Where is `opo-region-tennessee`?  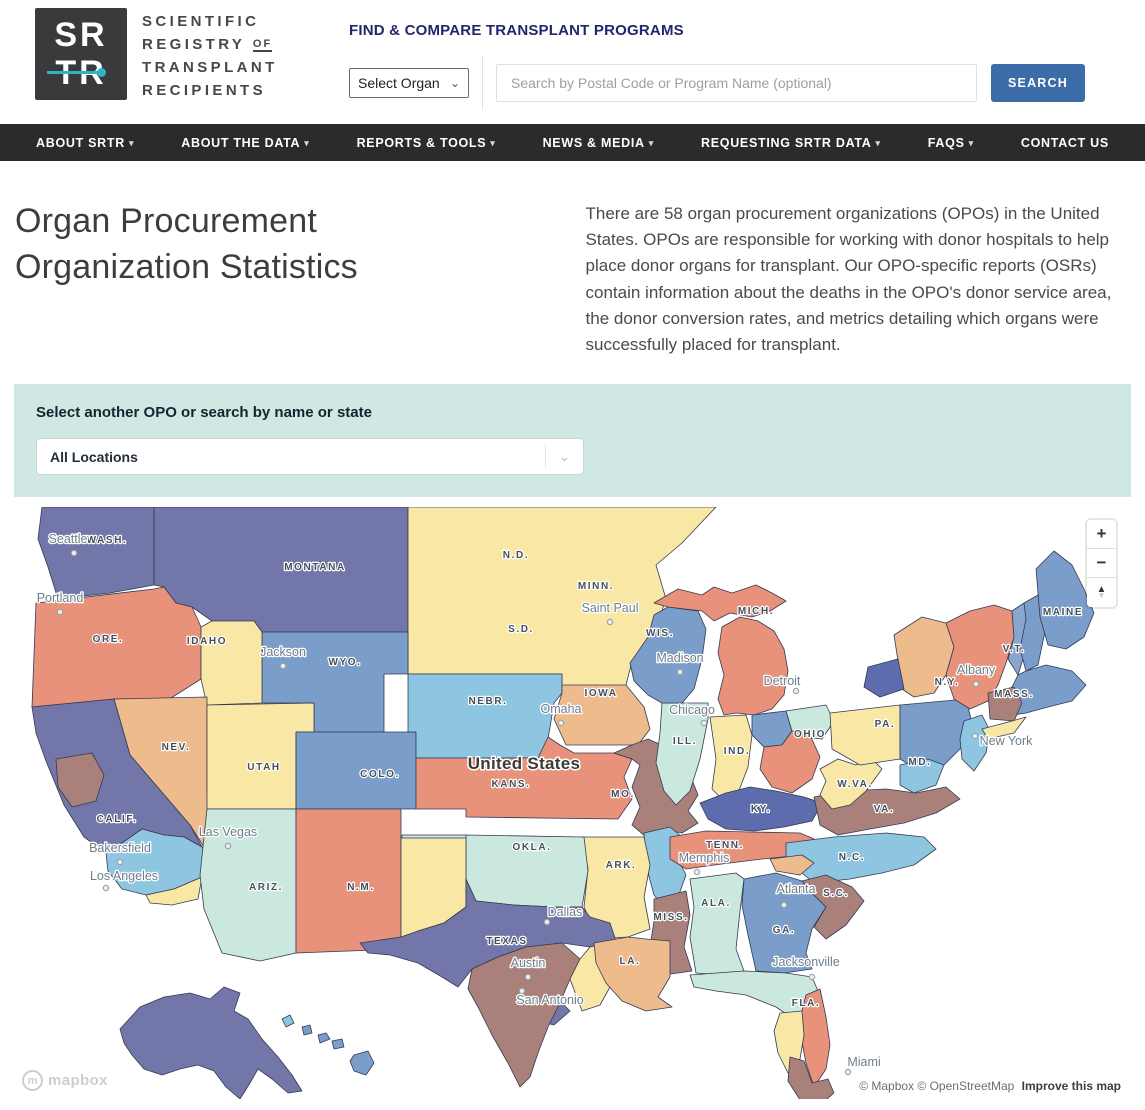 opo-region-tennessee is located at coordinates (742, 850).